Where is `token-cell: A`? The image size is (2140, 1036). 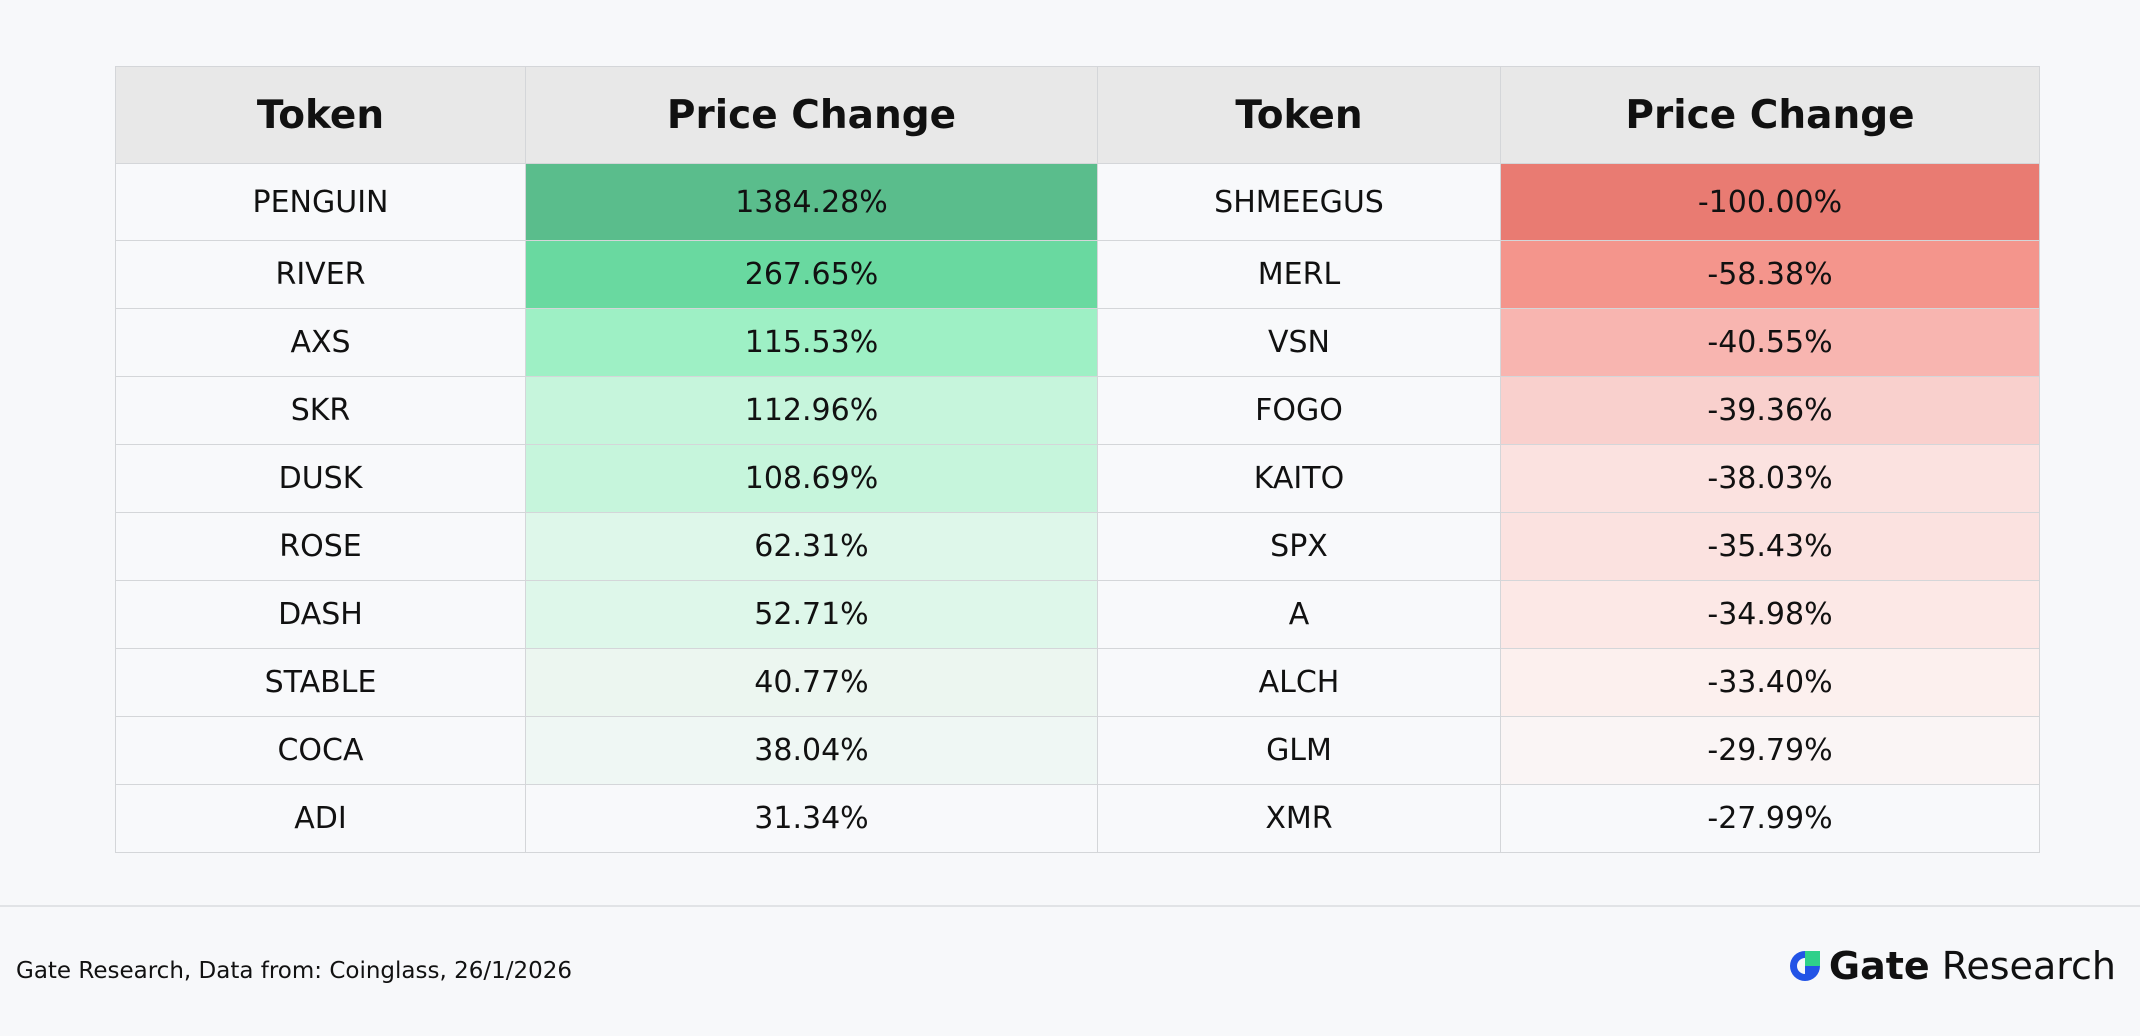 token-cell: A is located at coordinates (1299, 614).